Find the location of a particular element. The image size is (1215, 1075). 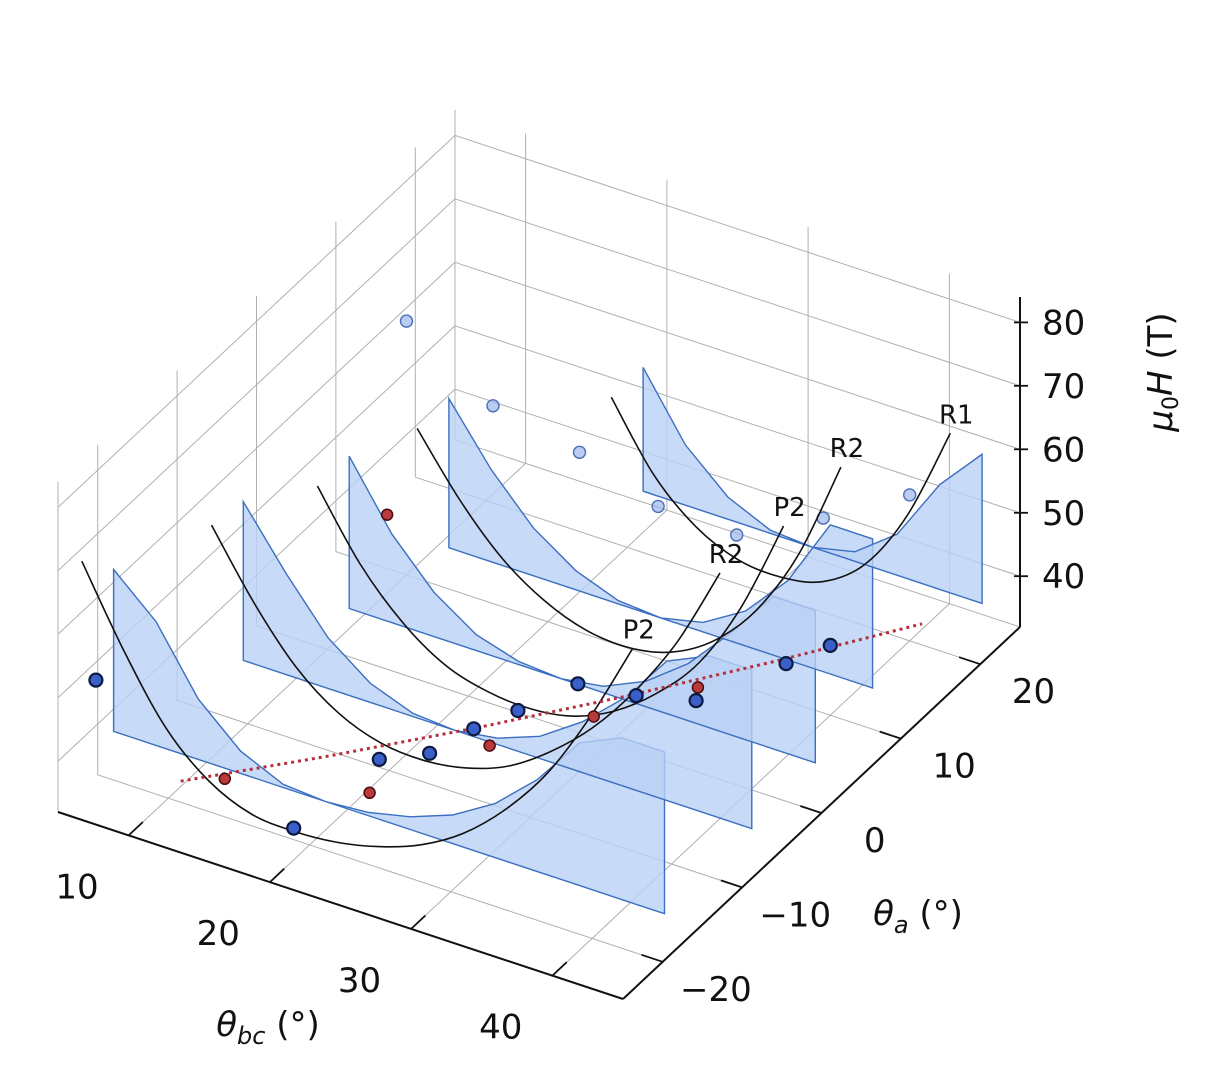

y-tick-label-4: 20 is located at coordinates (1033, 692).